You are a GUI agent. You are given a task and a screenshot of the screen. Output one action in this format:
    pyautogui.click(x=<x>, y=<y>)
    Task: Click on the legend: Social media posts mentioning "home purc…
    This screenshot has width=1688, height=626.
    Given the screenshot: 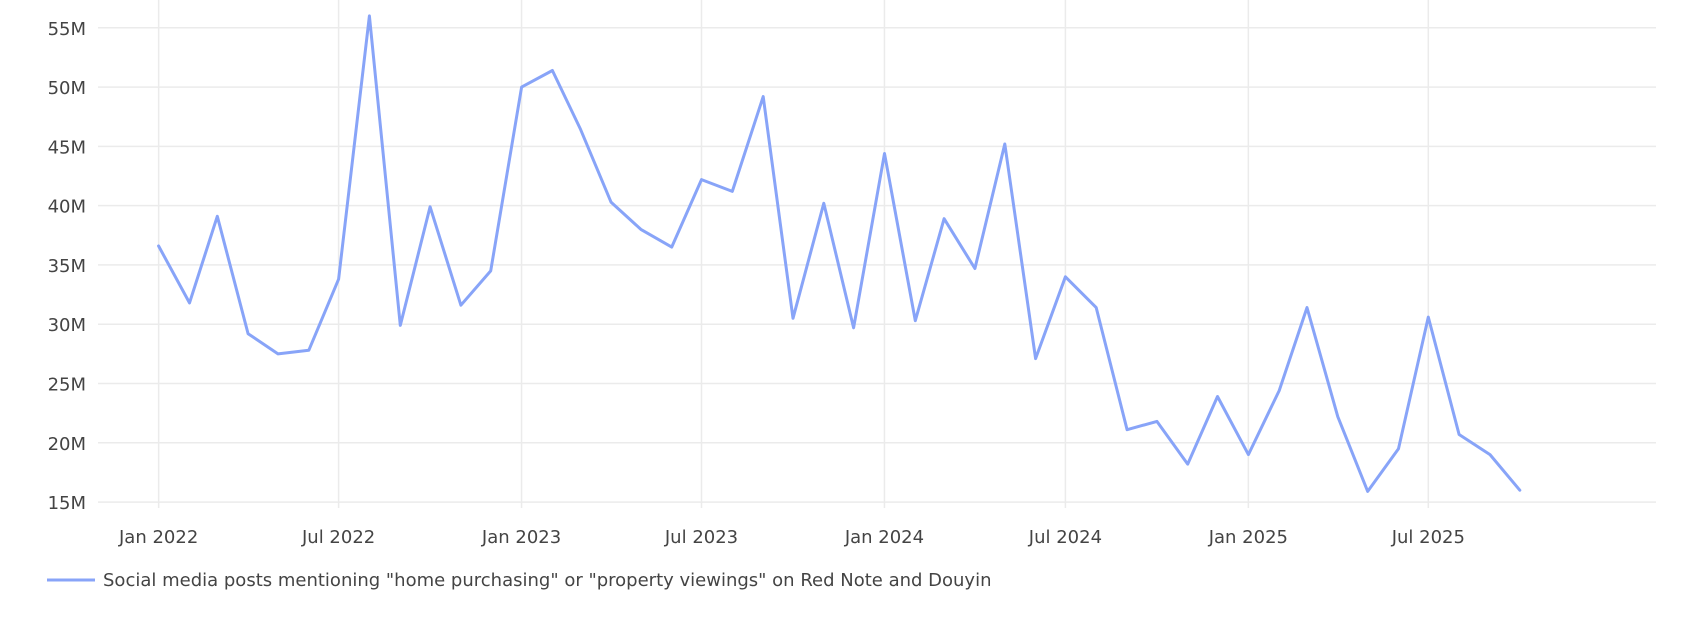 What is the action you would take?
    pyautogui.click(x=519, y=580)
    